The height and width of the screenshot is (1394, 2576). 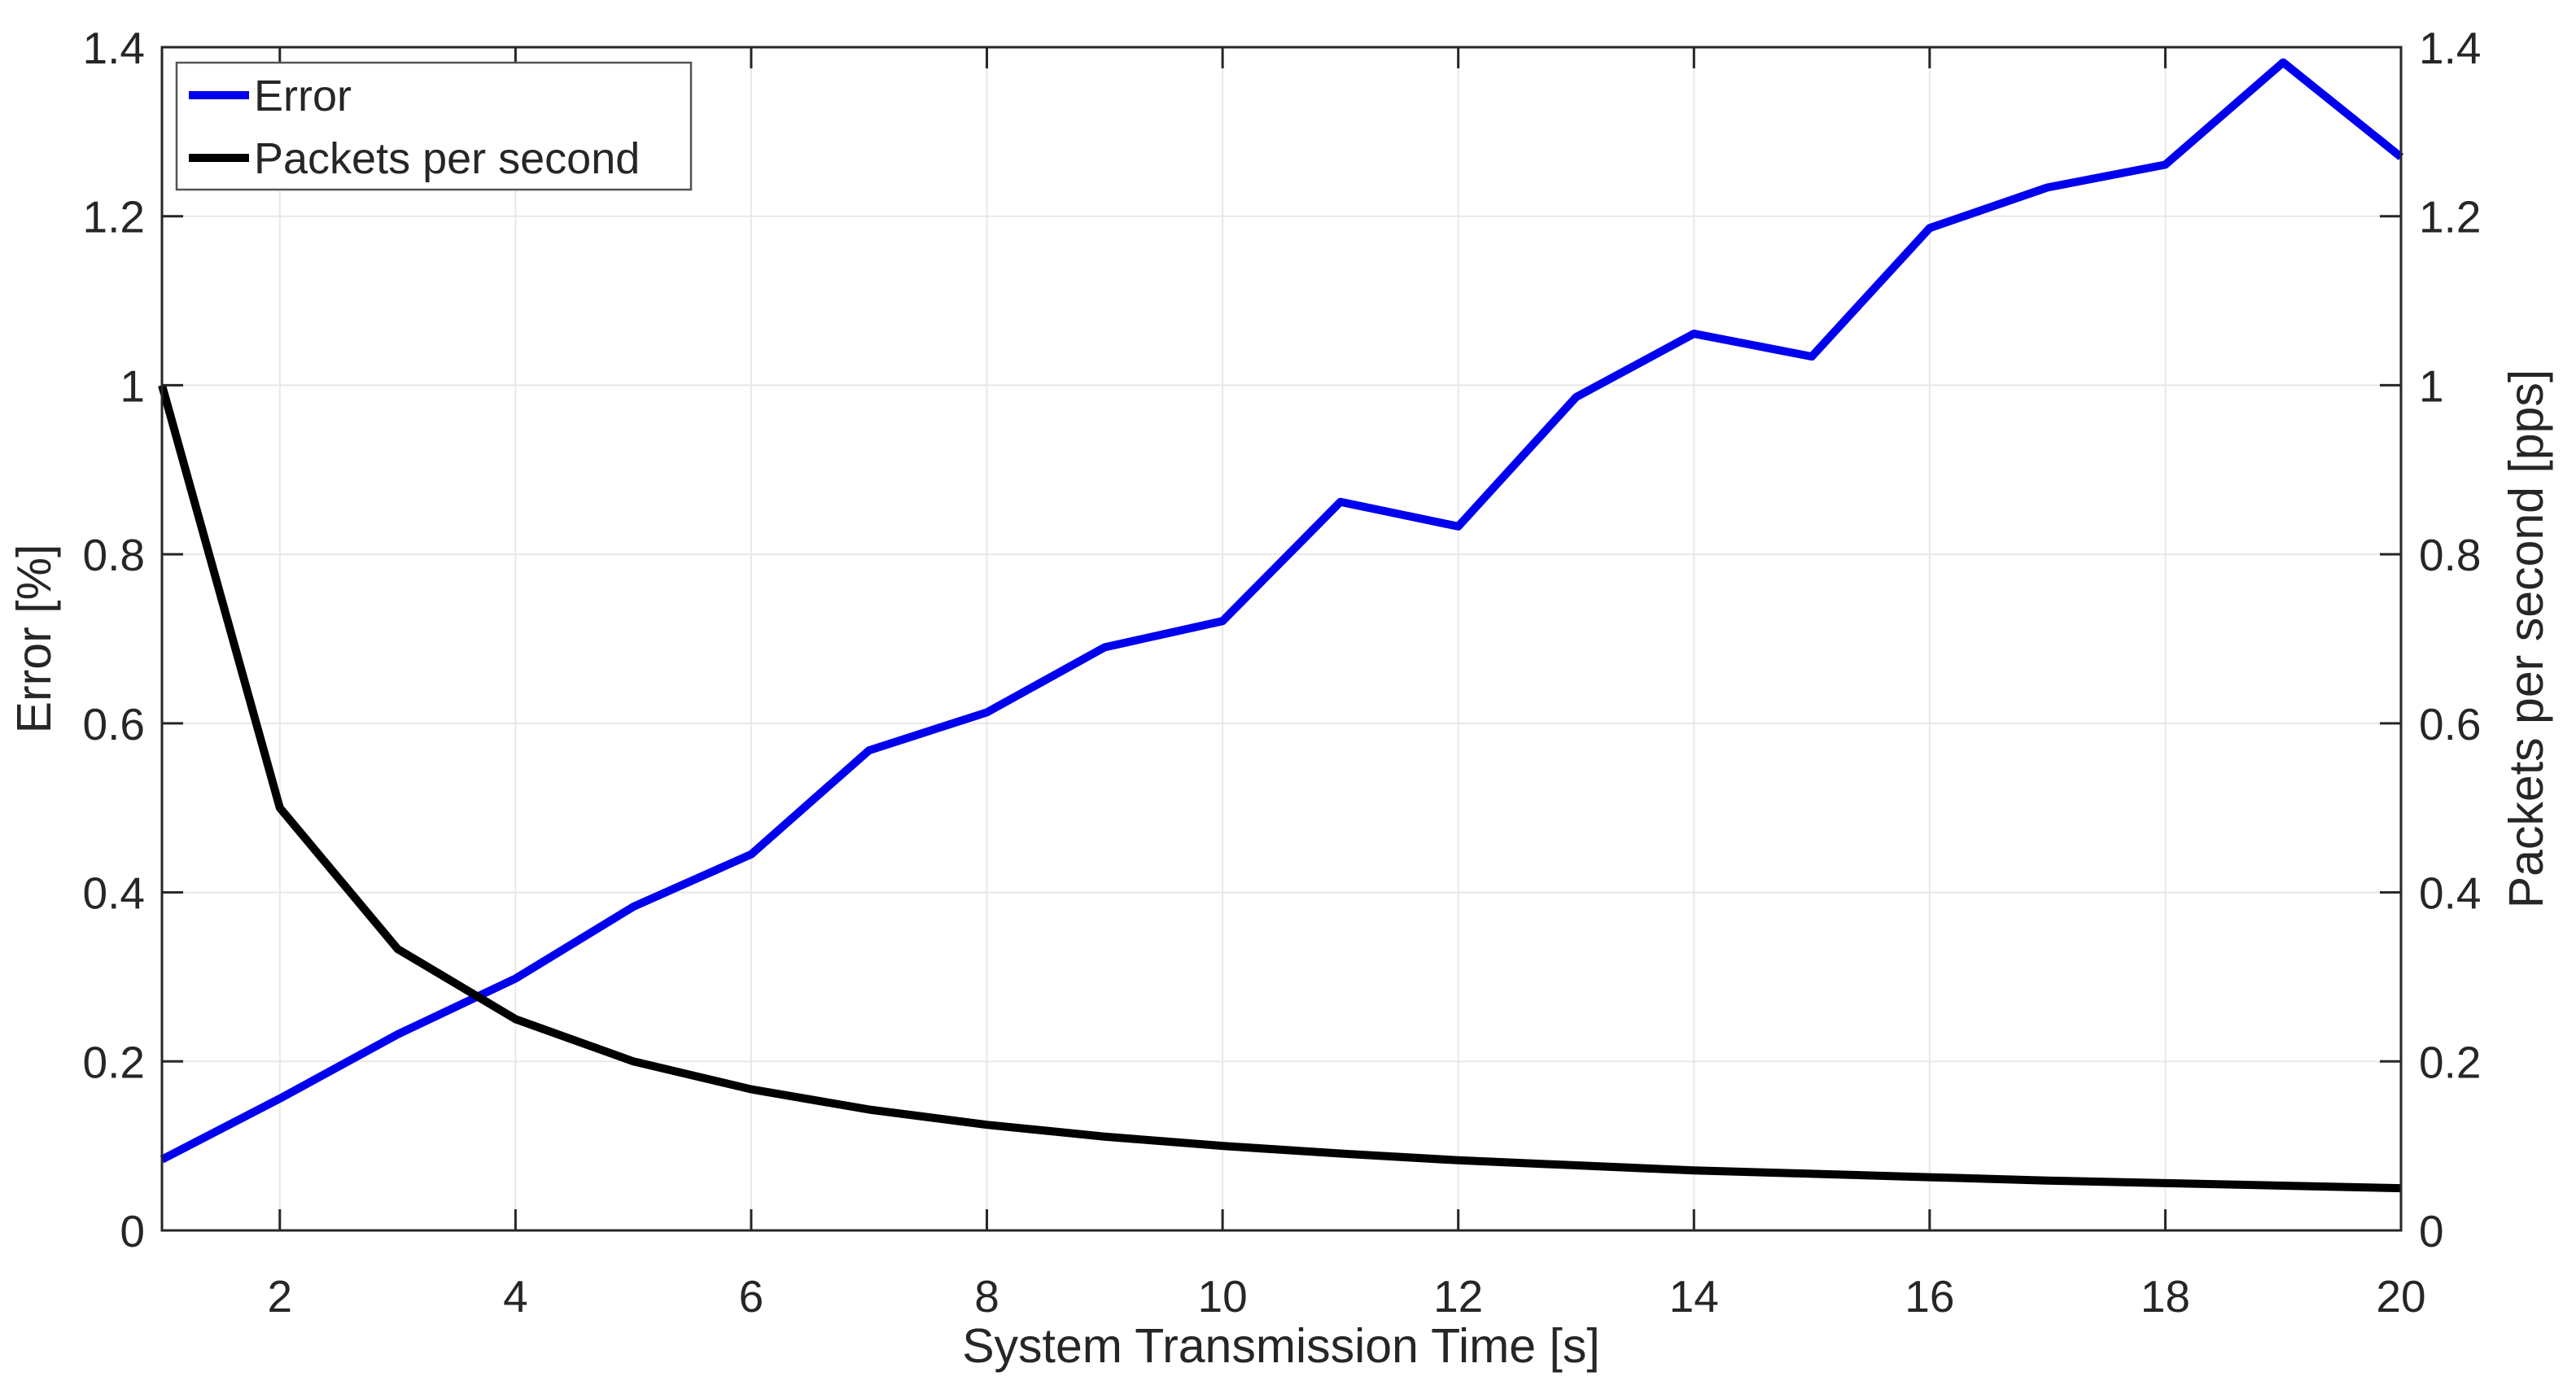 I want to click on legend-box, so click(x=434, y=126).